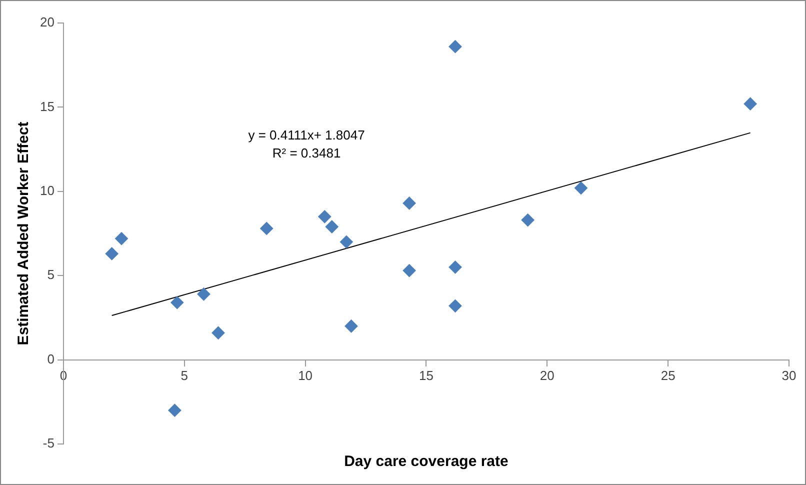  What do you see at coordinates (23, 234) in the screenshot?
I see `y-axis-title: Estimated Added Worker Effect` at bounding box center [23, 234].